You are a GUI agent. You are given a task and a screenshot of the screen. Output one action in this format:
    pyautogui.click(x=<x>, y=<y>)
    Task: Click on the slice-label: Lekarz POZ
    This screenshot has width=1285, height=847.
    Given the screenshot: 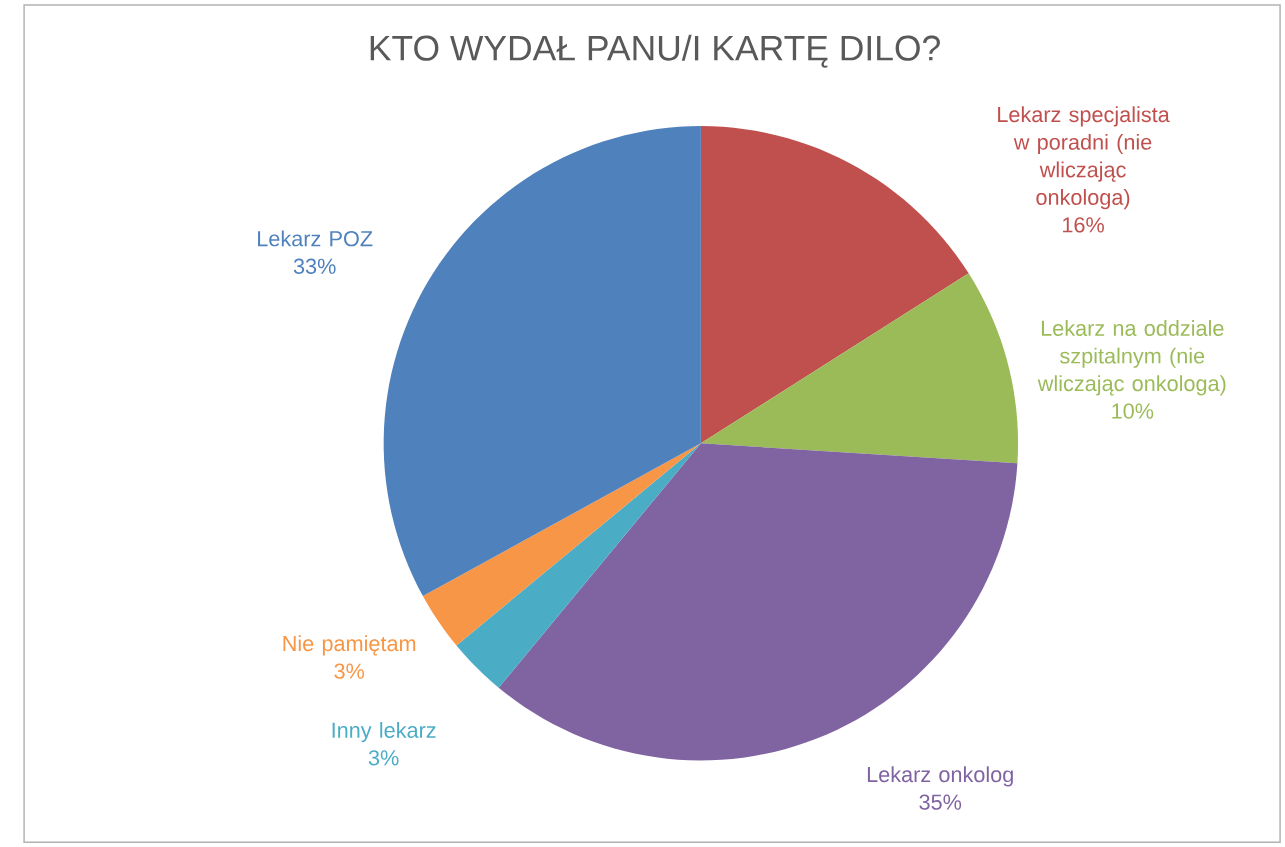 What is the action you would take?
    pyautogui.click(x=315, y=238)
    